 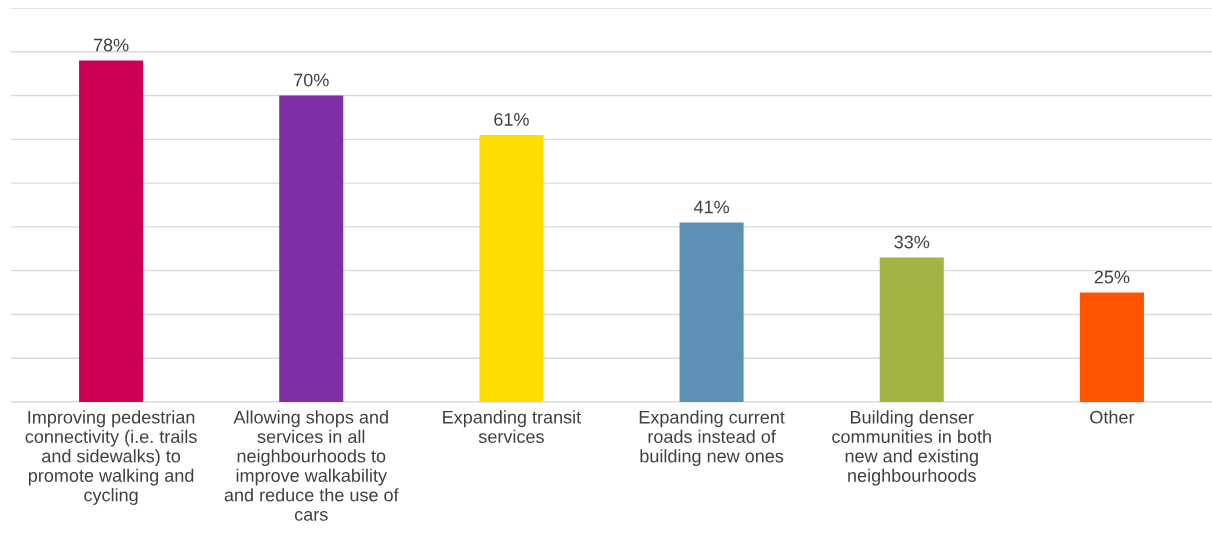 What do you see at coordinates (311, 465) in the screenshot?
I see `x-tick-label: Allowing shops and services in all neighbourhoods to improve walkability and reduce the use of cars` at bounding box center [311, 465].